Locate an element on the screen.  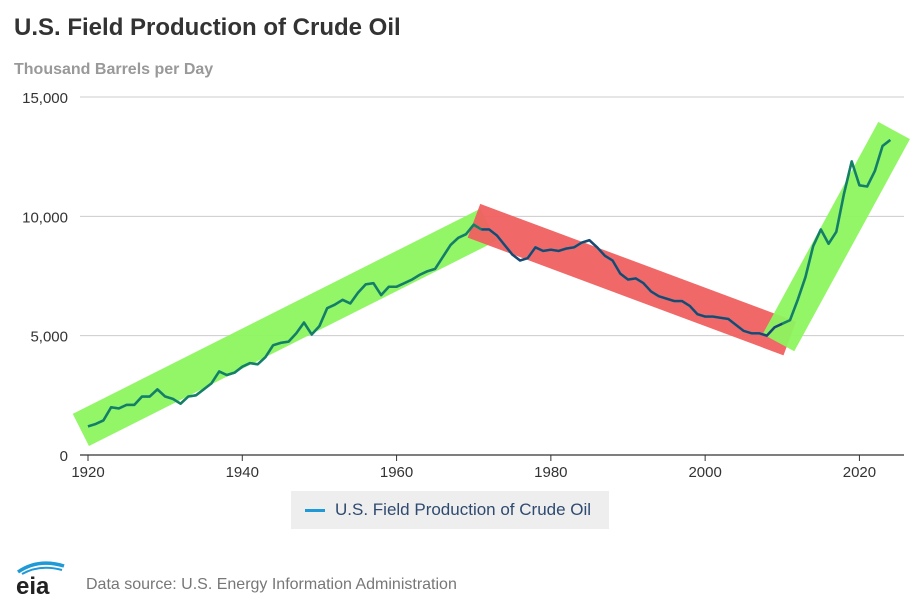
y-tick-label: 0 is located at coordinates (64, 456).